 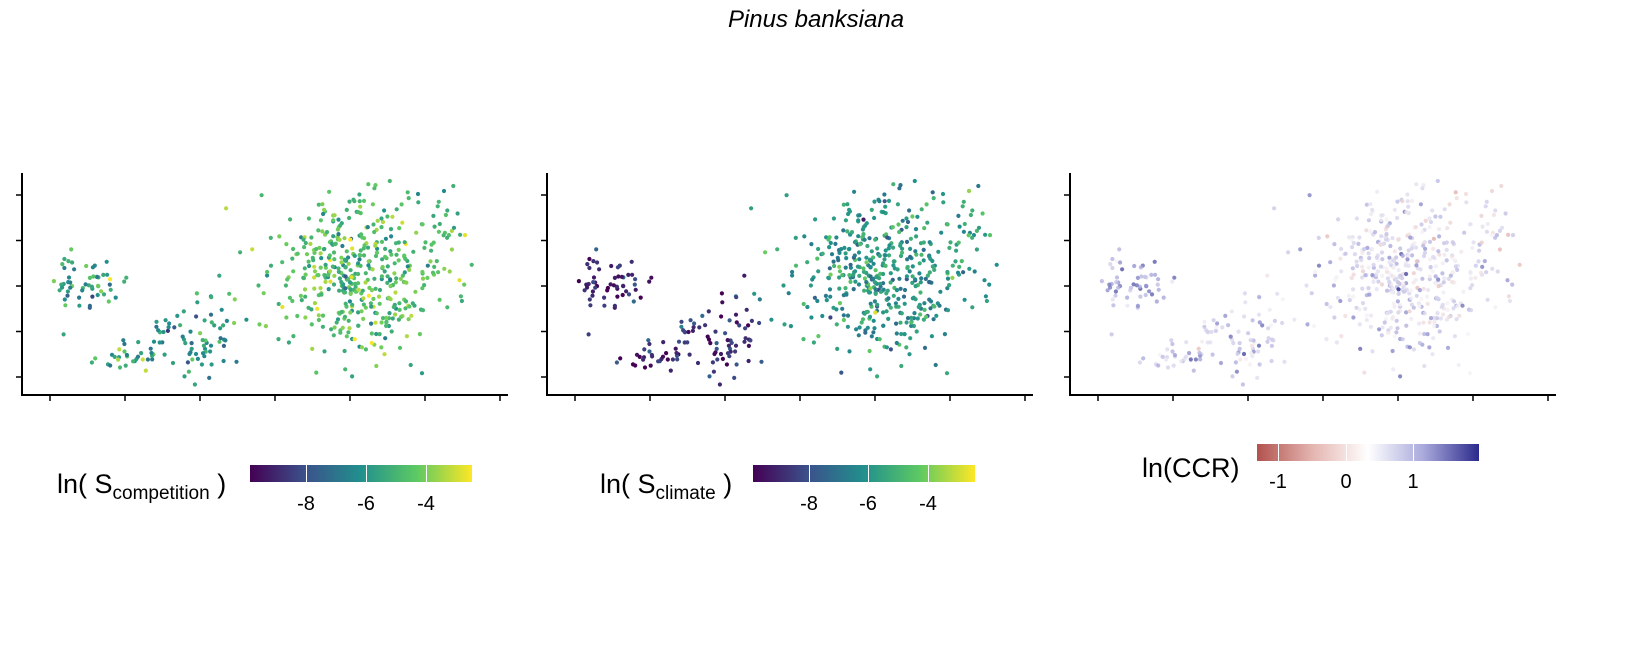 I want to click on scatter-panel-competition, so click(x=262, y=287).